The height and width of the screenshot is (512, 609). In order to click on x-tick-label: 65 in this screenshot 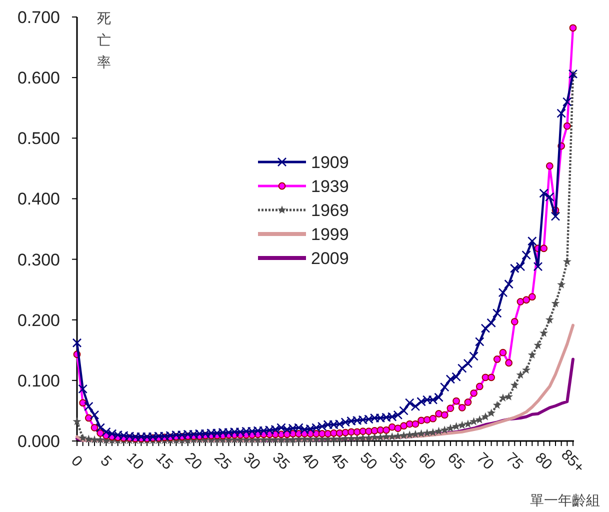, I will do `click(456, 461)`.